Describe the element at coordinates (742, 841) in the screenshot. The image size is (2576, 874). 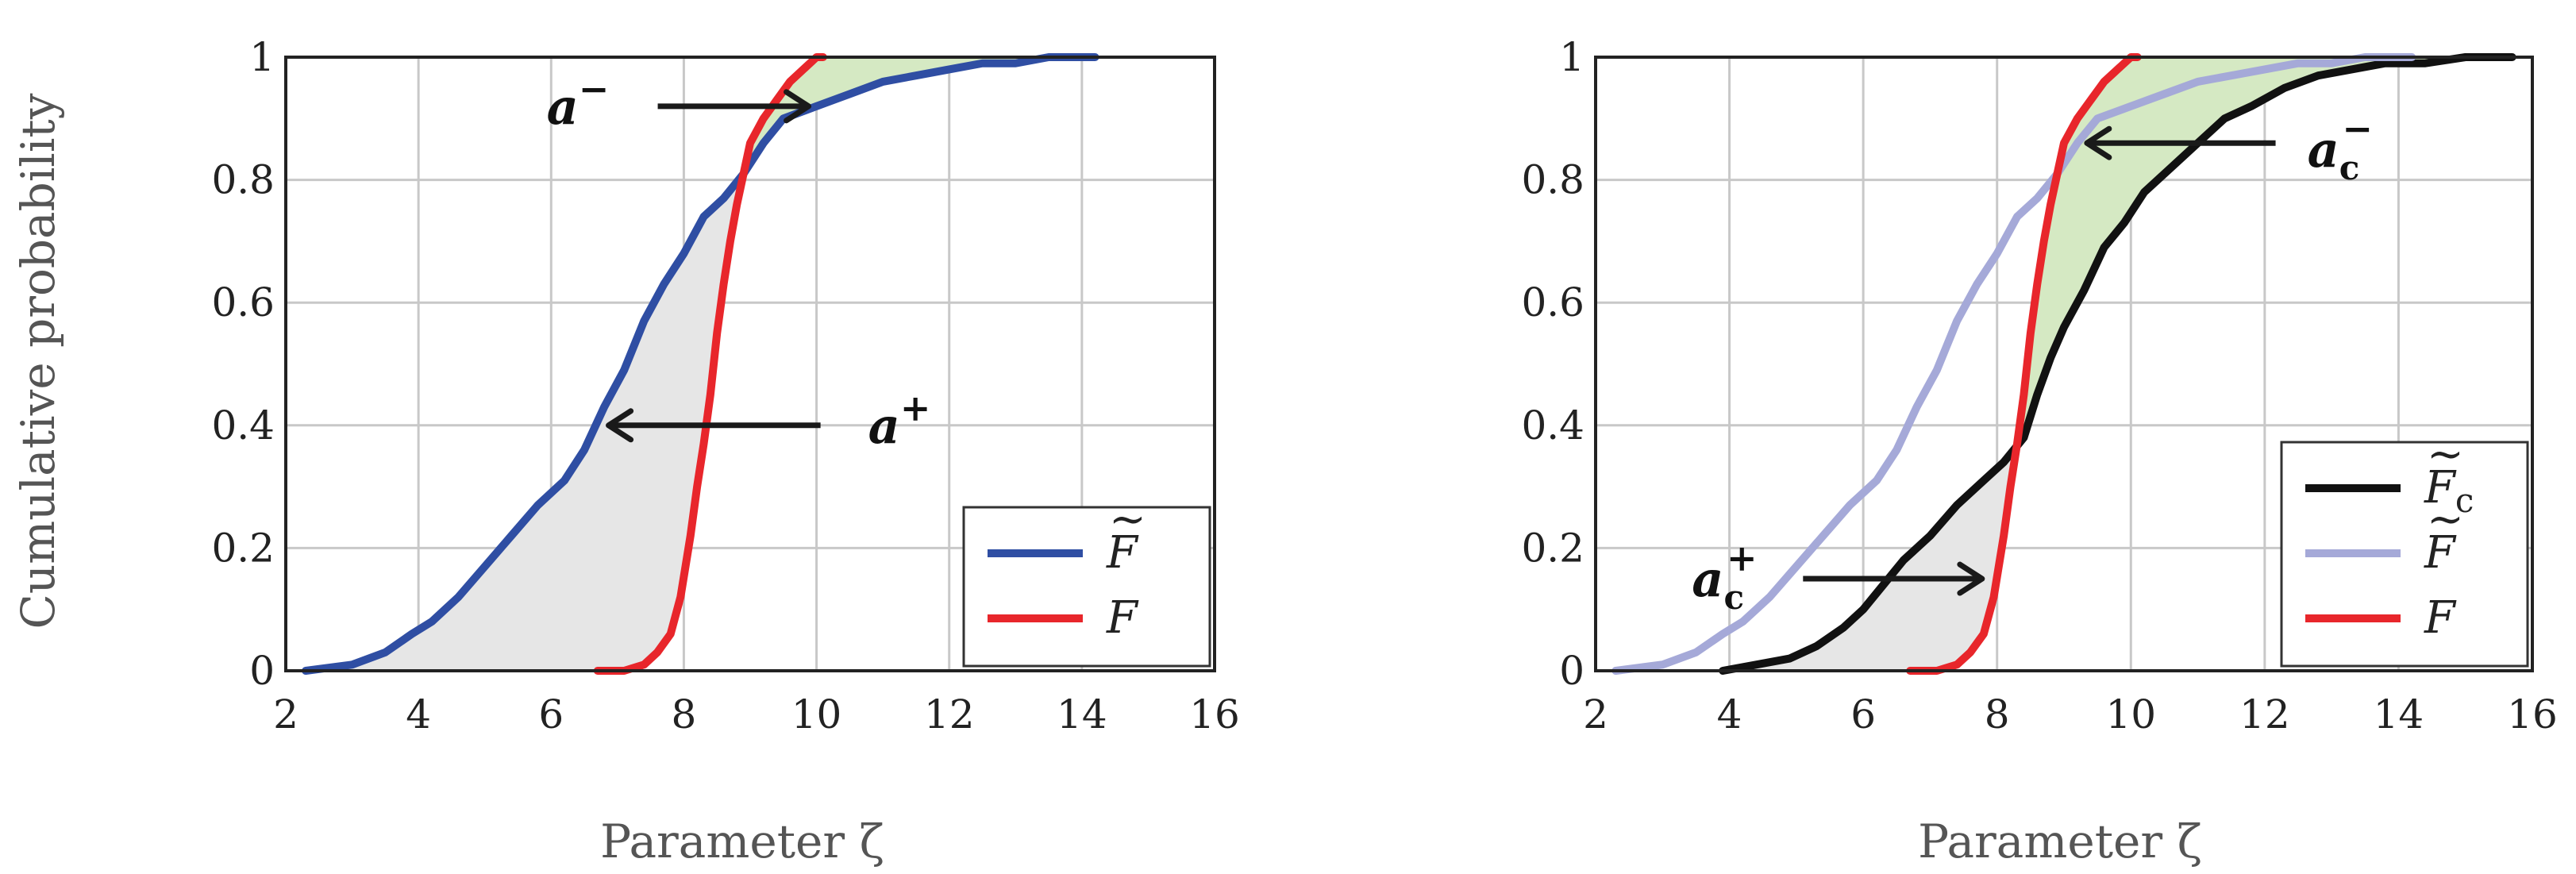
I see `x-axis-title-left: Parameter ζ` at that location.